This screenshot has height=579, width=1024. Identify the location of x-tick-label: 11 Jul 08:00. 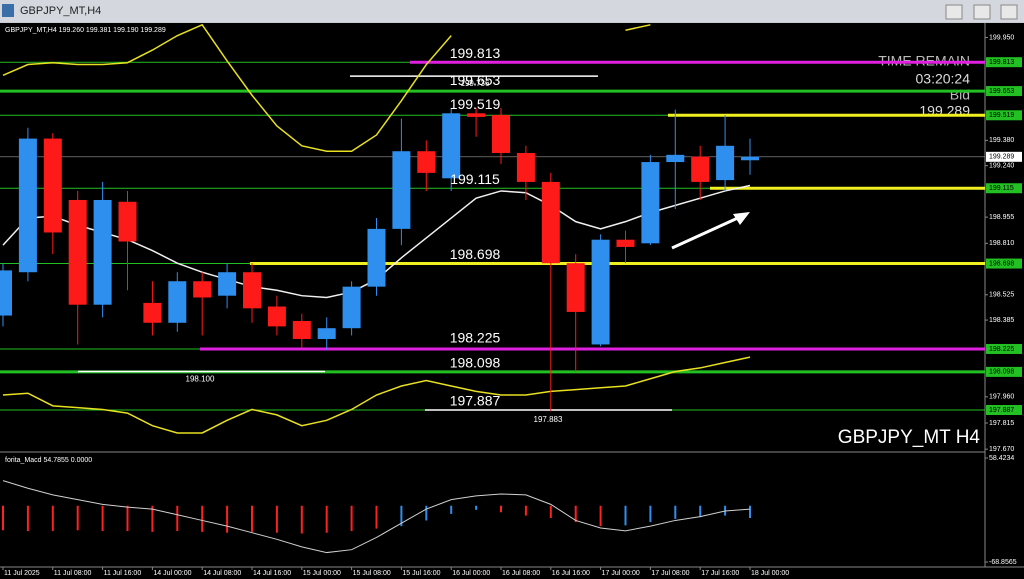
(73, 573).